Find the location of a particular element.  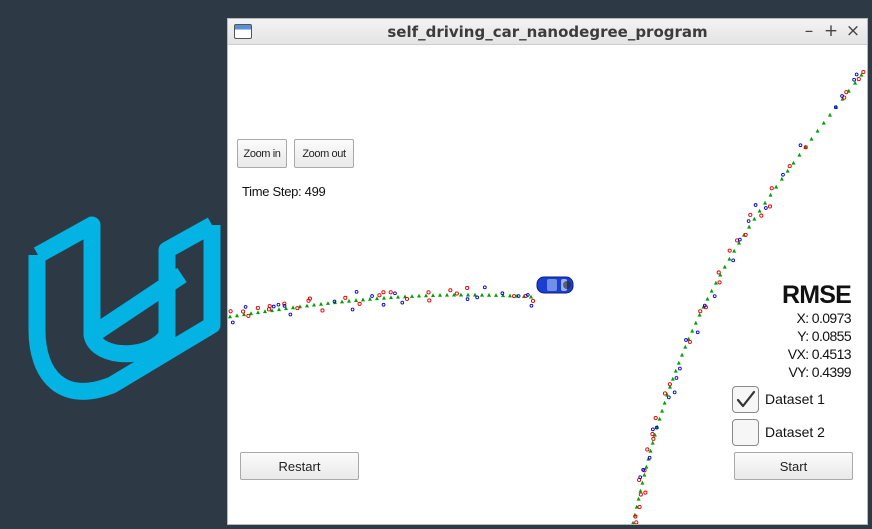

udacity-logo-icon is located at coordinates (124, 308).